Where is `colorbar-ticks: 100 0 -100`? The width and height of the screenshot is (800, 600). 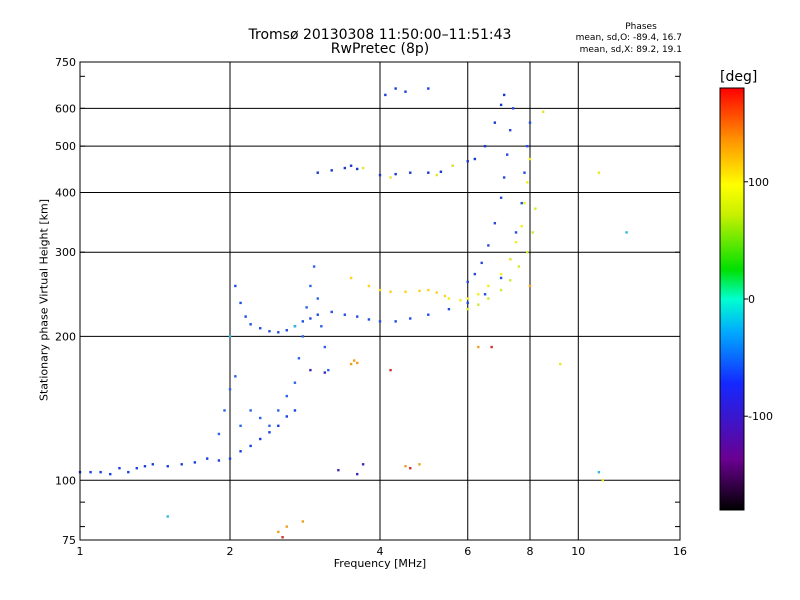 colorbar-ticks: 100 0 -100 is located at coordinates (758, 299).